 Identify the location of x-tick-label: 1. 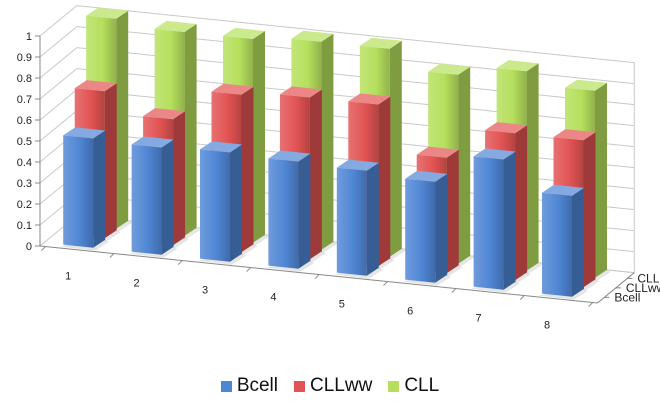
(68, 277).